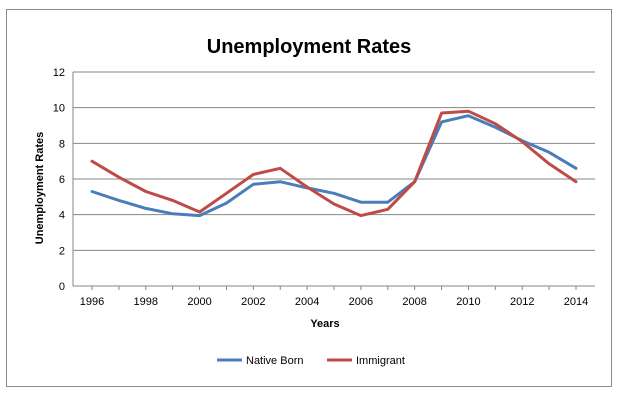  I want to click on legend-label: Native Born, so click(274, 361).